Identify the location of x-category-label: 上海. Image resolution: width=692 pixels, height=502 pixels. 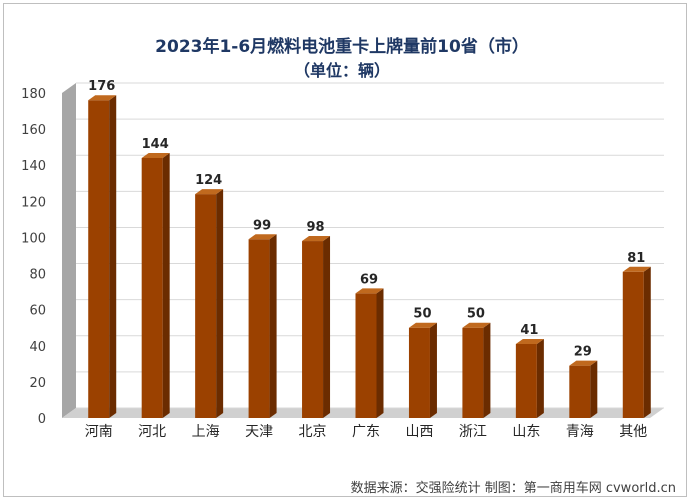
(206, 432).